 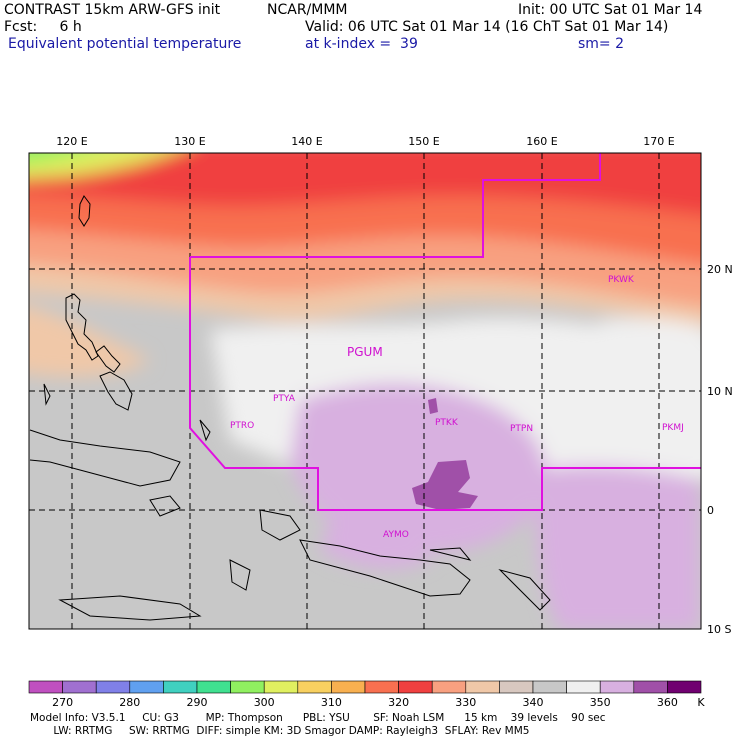 What do you see at coordinates (112, 10) in the screenshot?
I see `model-title: CONTRAST 15km ARW-GFS init` at bounding box center [112, 10].